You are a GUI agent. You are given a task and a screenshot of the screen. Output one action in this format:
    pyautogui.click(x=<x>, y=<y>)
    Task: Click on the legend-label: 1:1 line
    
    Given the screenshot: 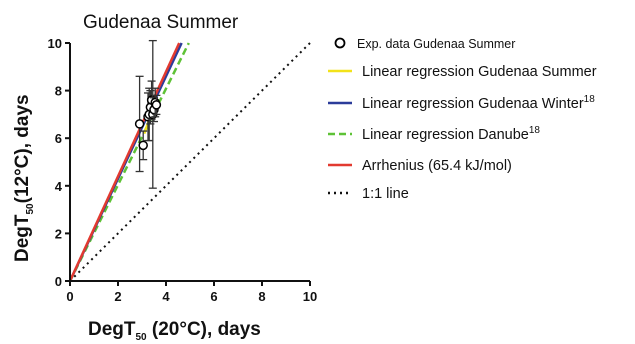 What is the action you would take?
    pyautogui.click(x=385, y=194)
    